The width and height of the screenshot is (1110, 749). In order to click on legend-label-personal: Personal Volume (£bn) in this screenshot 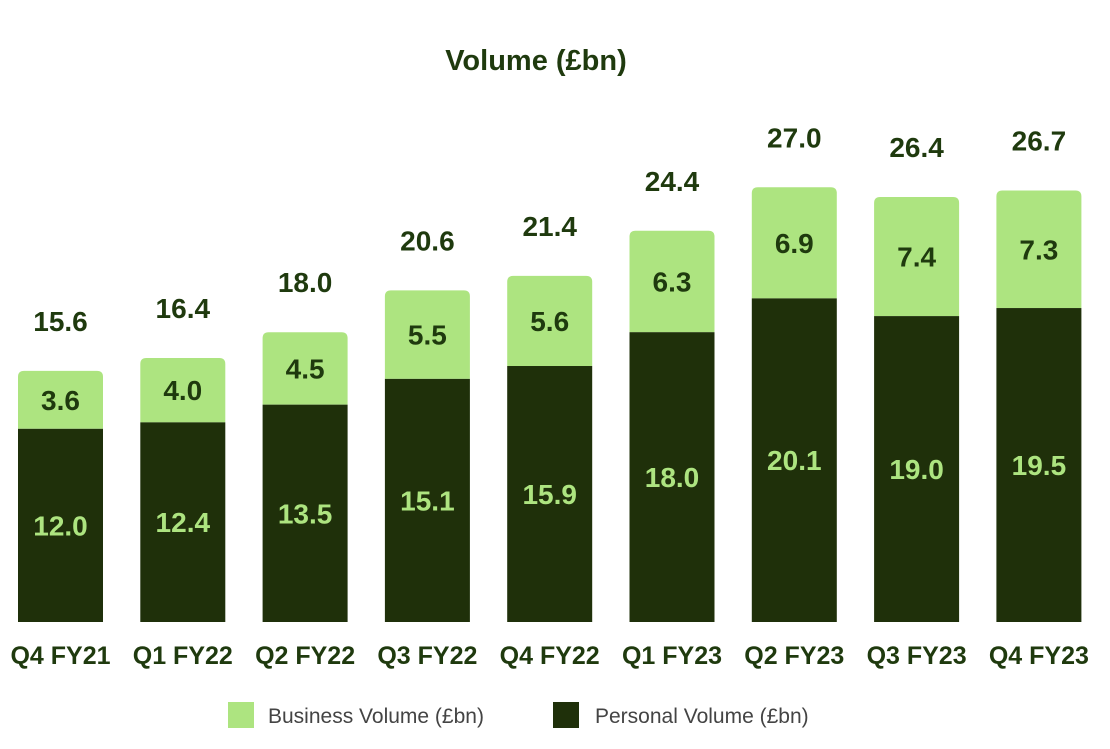, I will do `click(702, 716)`.